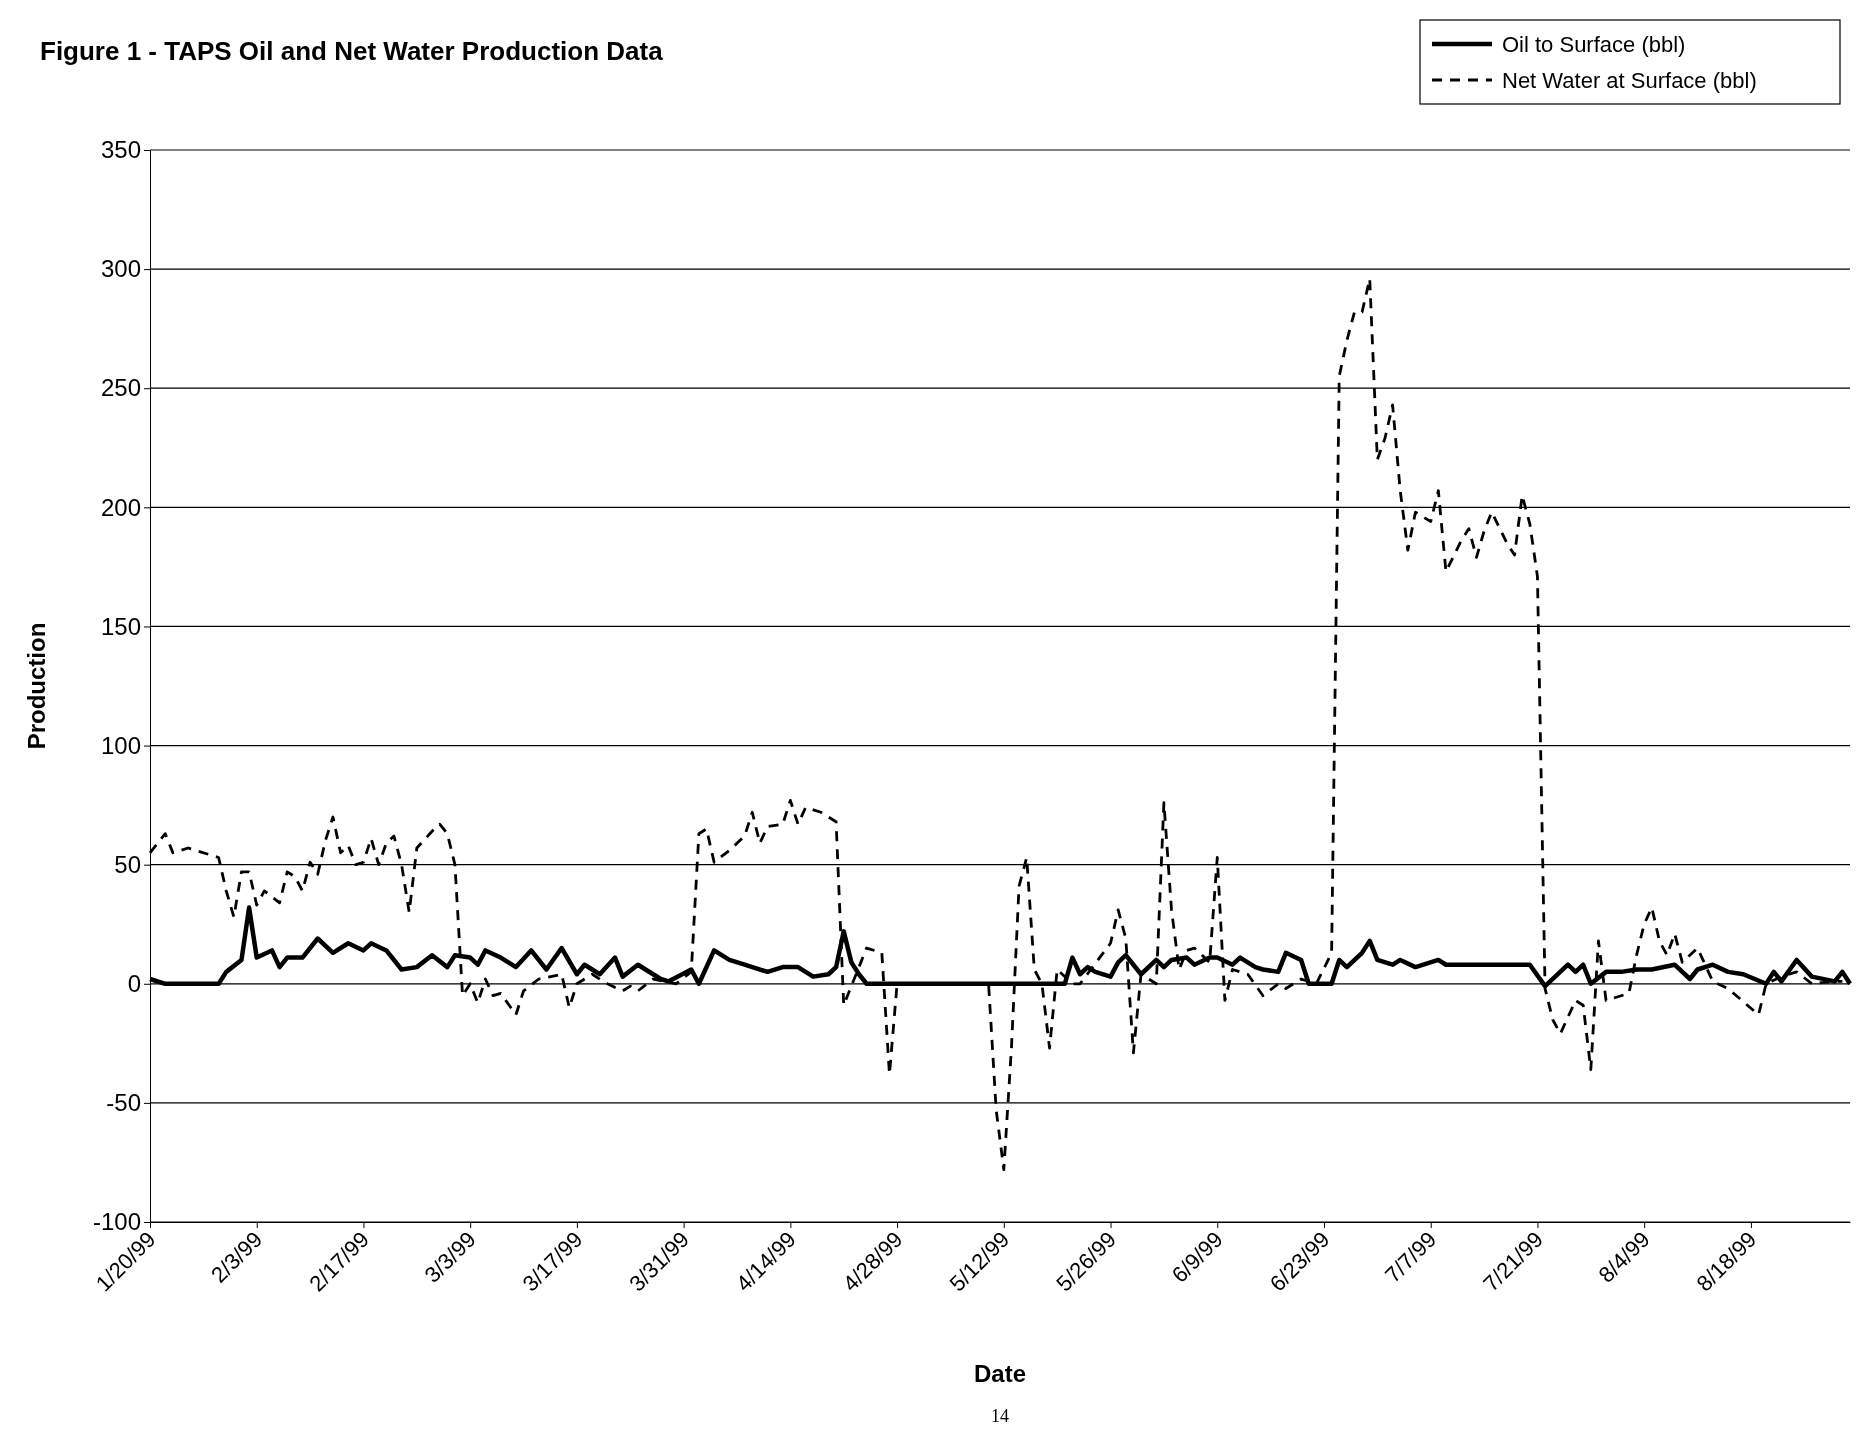  Describe the element at coordinates (127, 864) in the screenshot. I see `y-tick-label: 50` at that location.